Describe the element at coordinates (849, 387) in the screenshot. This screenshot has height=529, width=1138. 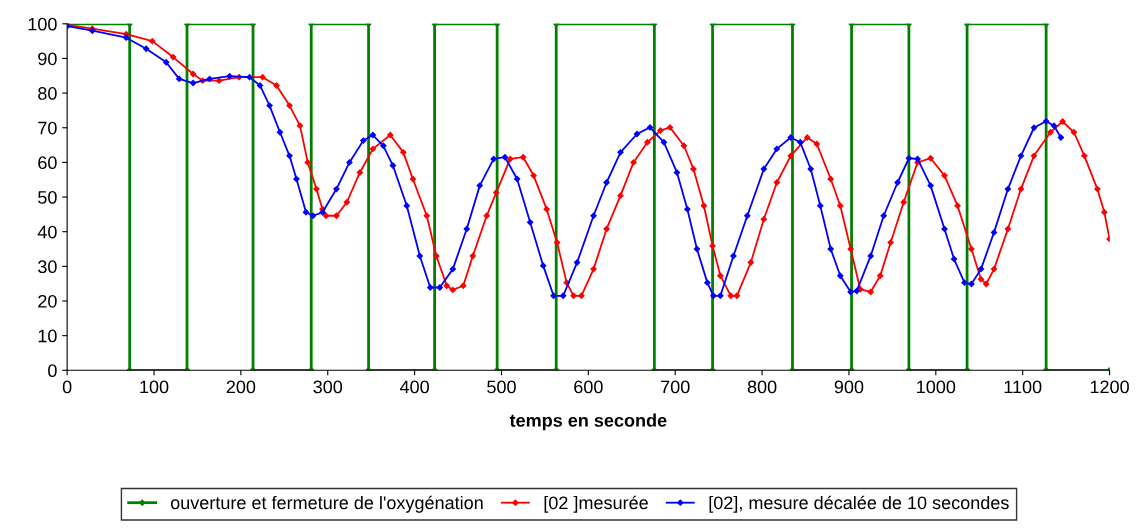
I see `x-tick-label: 900` at that location.